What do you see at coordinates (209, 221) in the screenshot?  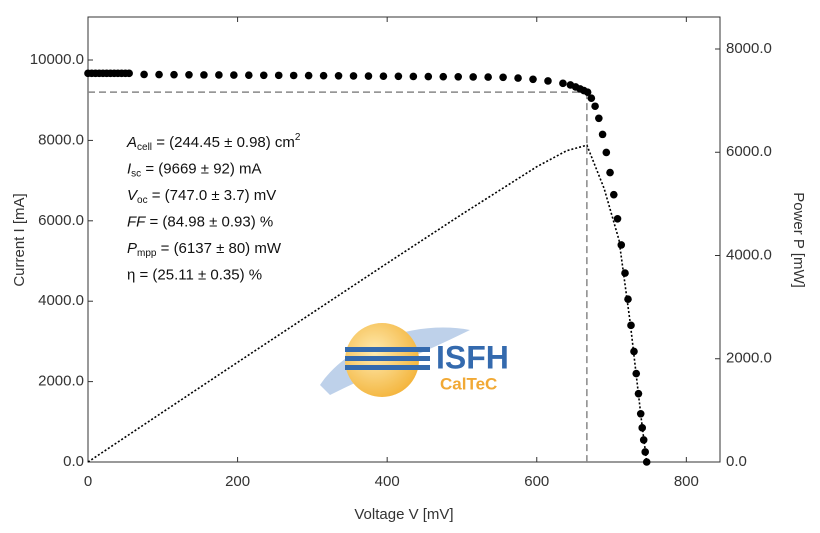 I see `annotation-text: = (84.98 ± 0.93) %` at bounding box center [209, 221].